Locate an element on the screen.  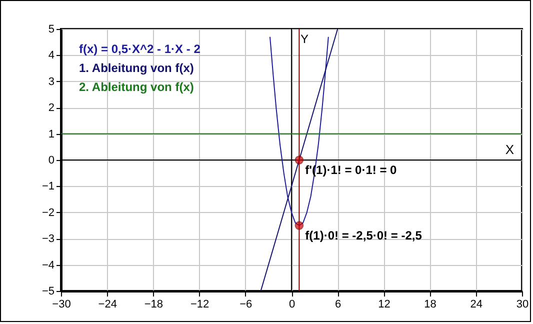
x-tick-label: −30 is located at coordinates (61, 304).